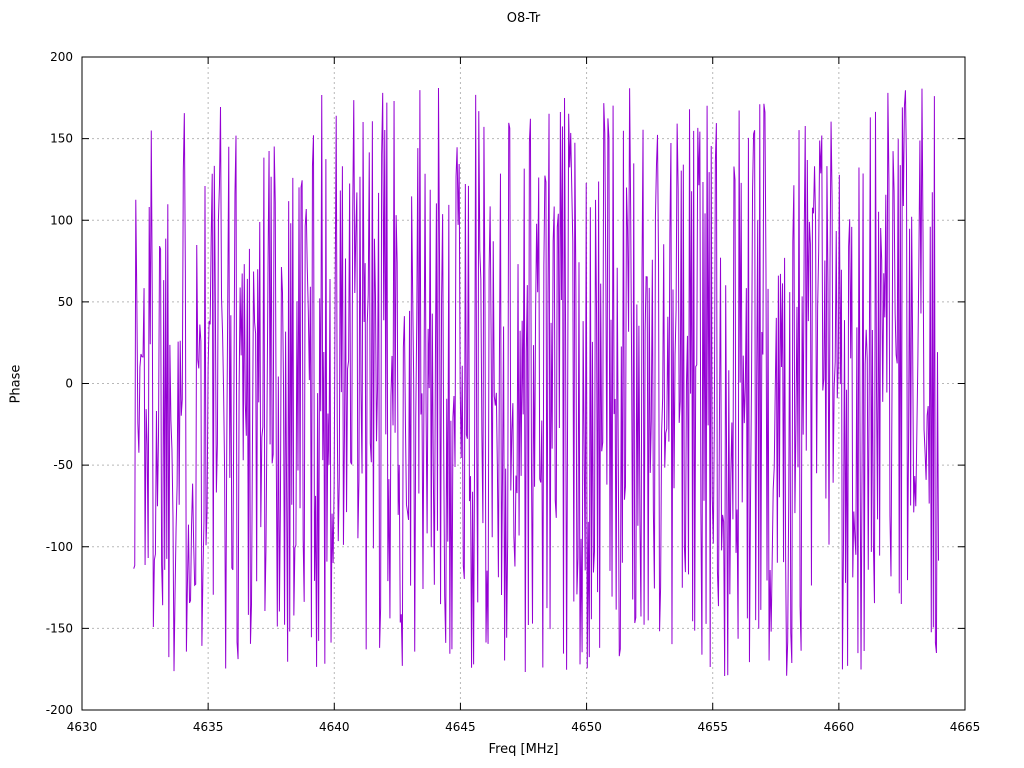 This screenshot has height=768, width=1024. What do you see at coordinates (63, 465) in the screenshot?
I see `y-tick-label: -50` at bounding box center [63, 465].